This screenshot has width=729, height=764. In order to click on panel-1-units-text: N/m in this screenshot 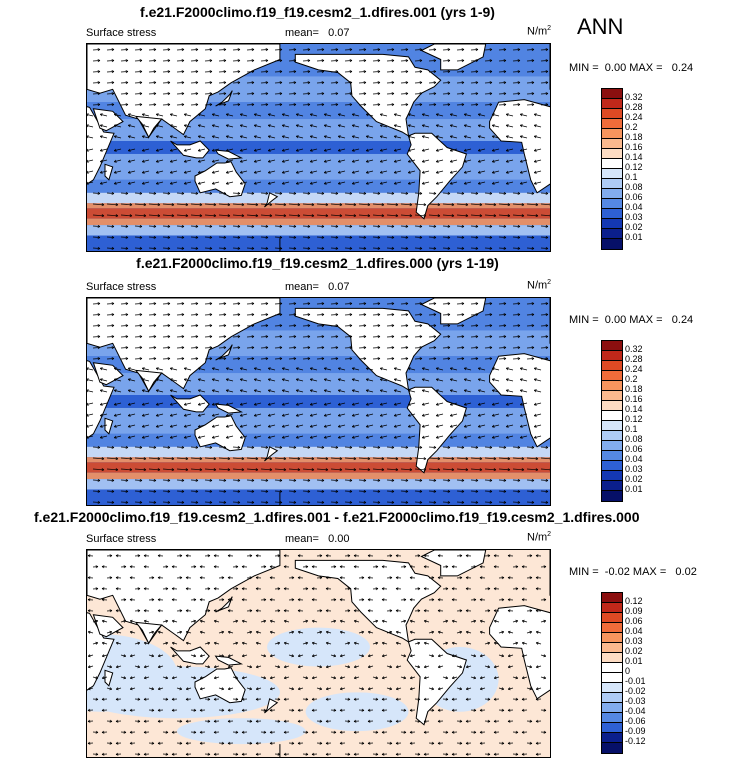, I will do `click(537, 31)`.